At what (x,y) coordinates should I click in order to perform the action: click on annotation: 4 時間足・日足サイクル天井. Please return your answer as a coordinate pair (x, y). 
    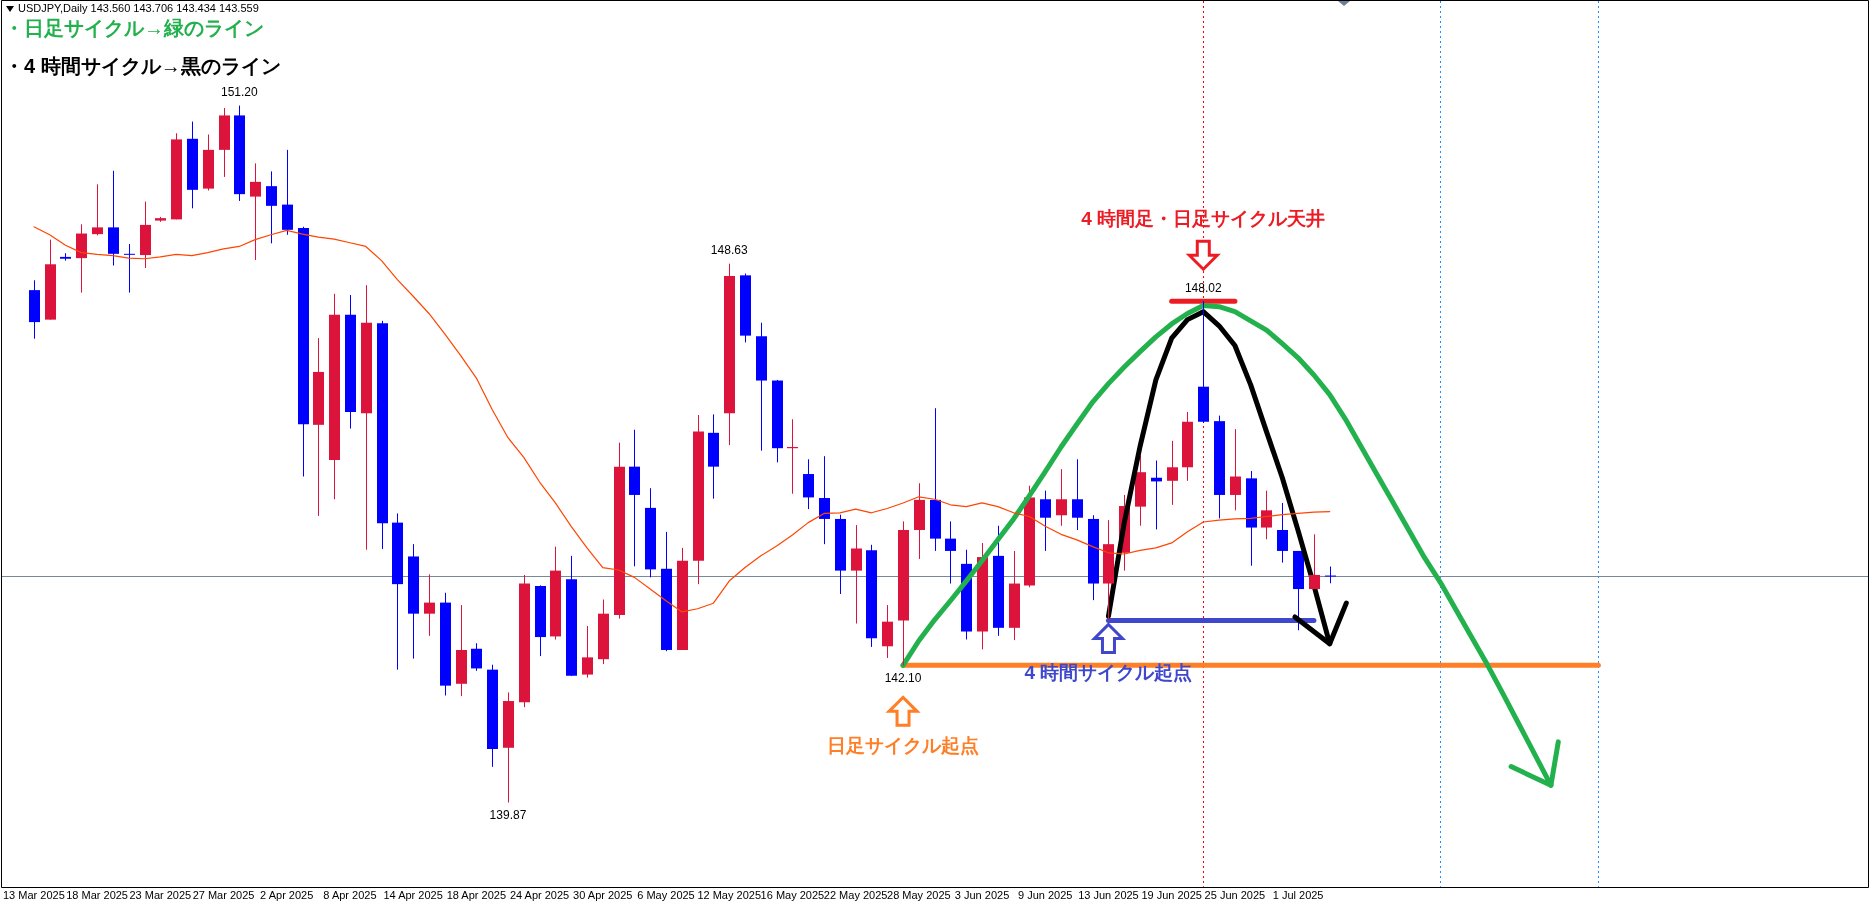
    Looking at the image, I should click on (1203, 219).